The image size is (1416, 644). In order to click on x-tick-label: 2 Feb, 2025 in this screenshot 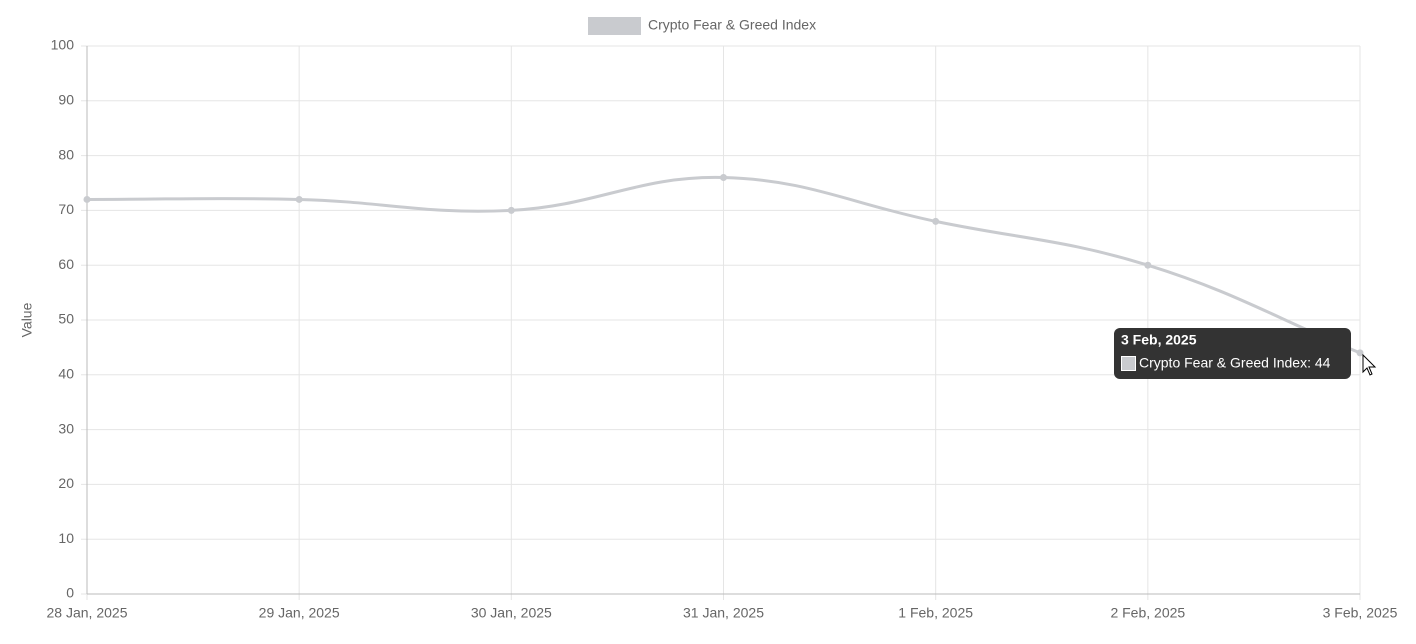, I will do `click(1147, 613)`.